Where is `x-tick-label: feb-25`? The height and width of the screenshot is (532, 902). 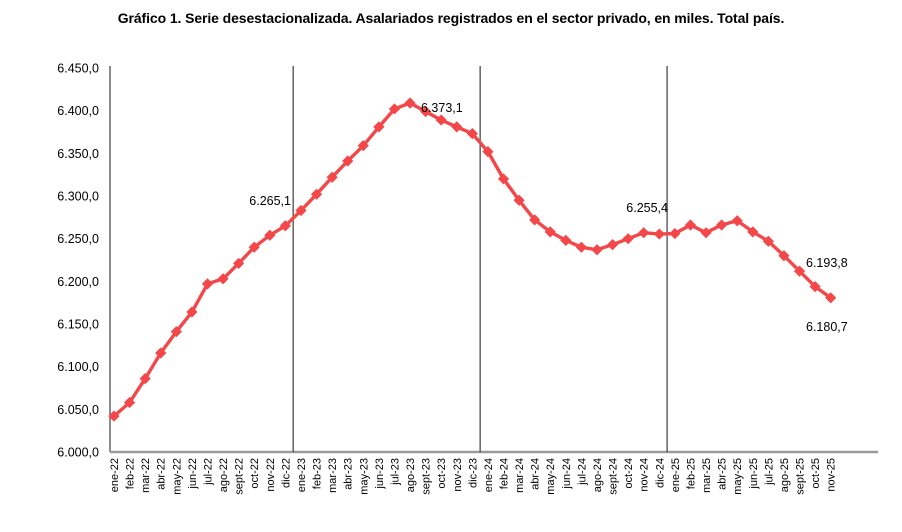
x-tick-label: feb-25 is located at coordinates (691, 473).